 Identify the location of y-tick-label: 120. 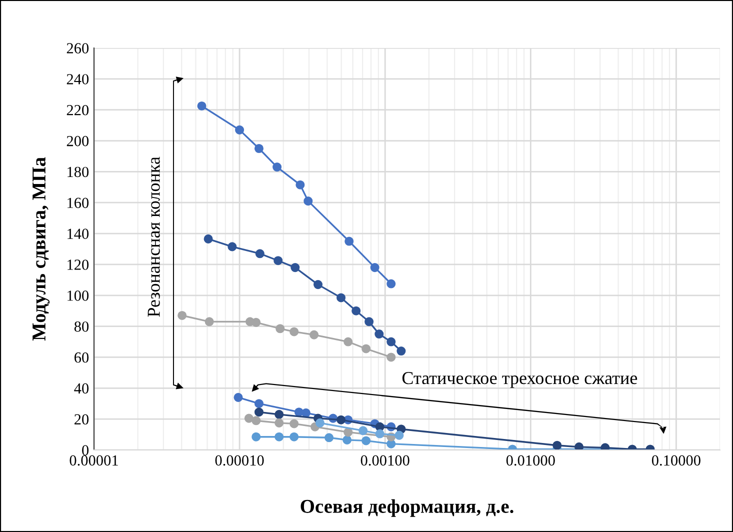
(78, 265).